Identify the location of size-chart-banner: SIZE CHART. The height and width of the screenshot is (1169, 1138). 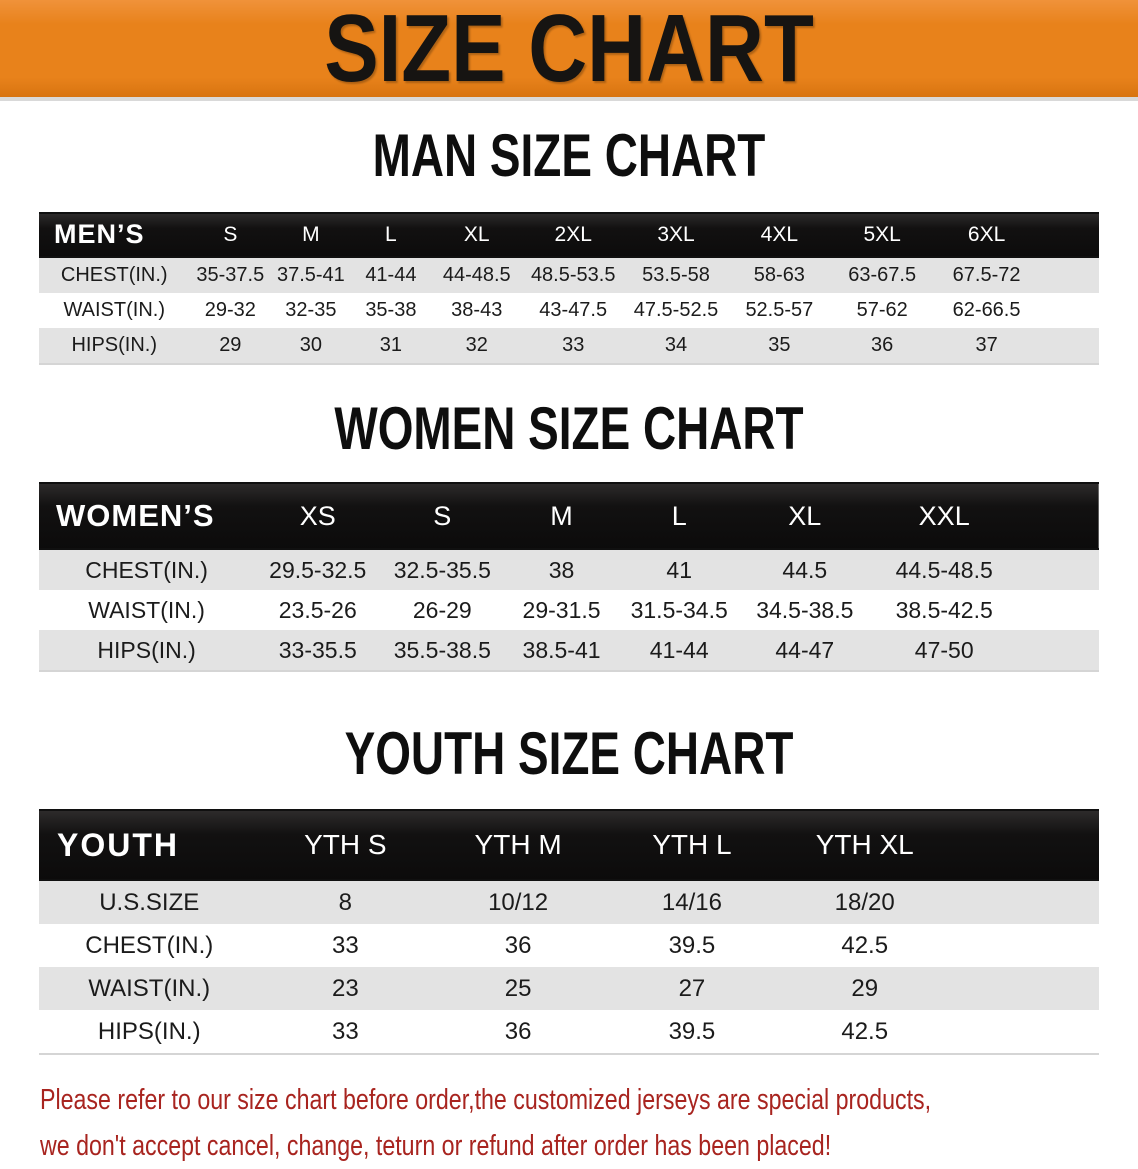
(569, 50).